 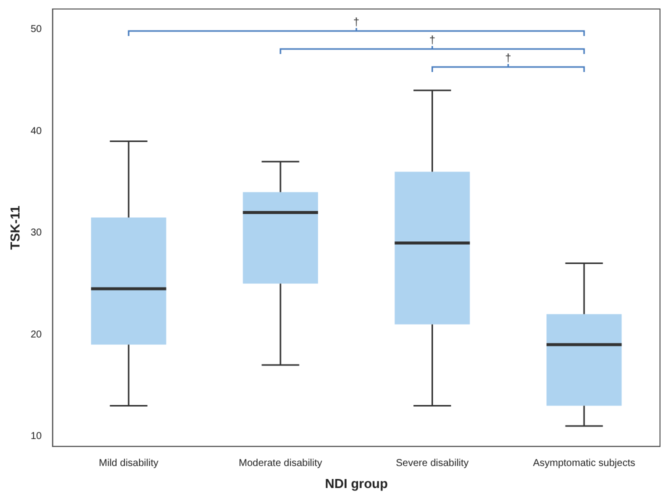 What do you see at coordinates (280, 464) in the screenshot?
I see `x-tick-label: Moderate disability` at bounding box center [280, 464].